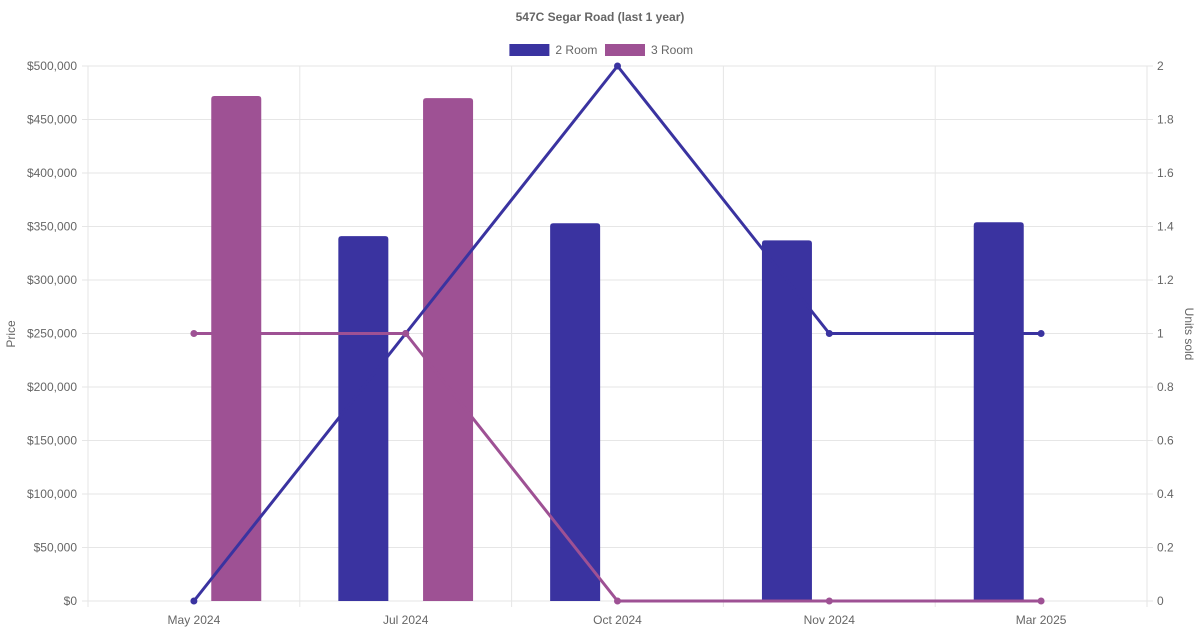 This screenshot has height=635, width=1200. Describe the element at coordinates (11, 334) in the screenshot. I see `y-axis-left-label: Price` at that location.